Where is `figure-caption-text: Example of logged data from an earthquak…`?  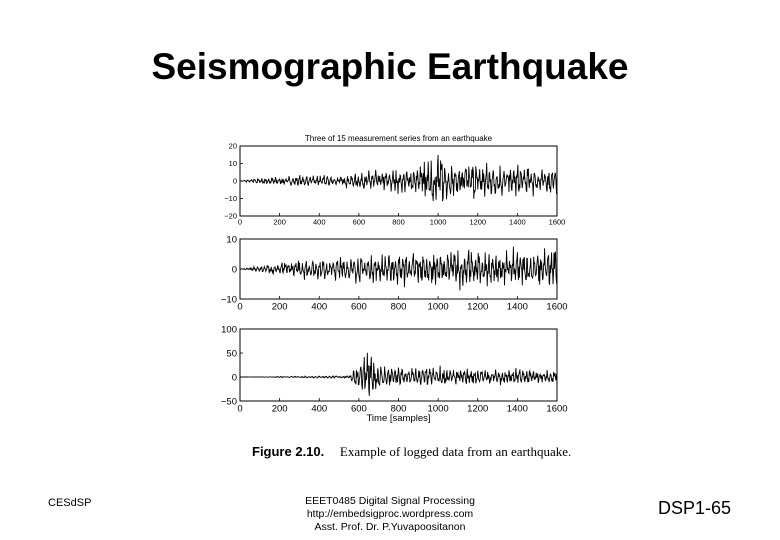
figure-caption-text: Example of logged data from an earthquak… is located at coordinates (455, 451).